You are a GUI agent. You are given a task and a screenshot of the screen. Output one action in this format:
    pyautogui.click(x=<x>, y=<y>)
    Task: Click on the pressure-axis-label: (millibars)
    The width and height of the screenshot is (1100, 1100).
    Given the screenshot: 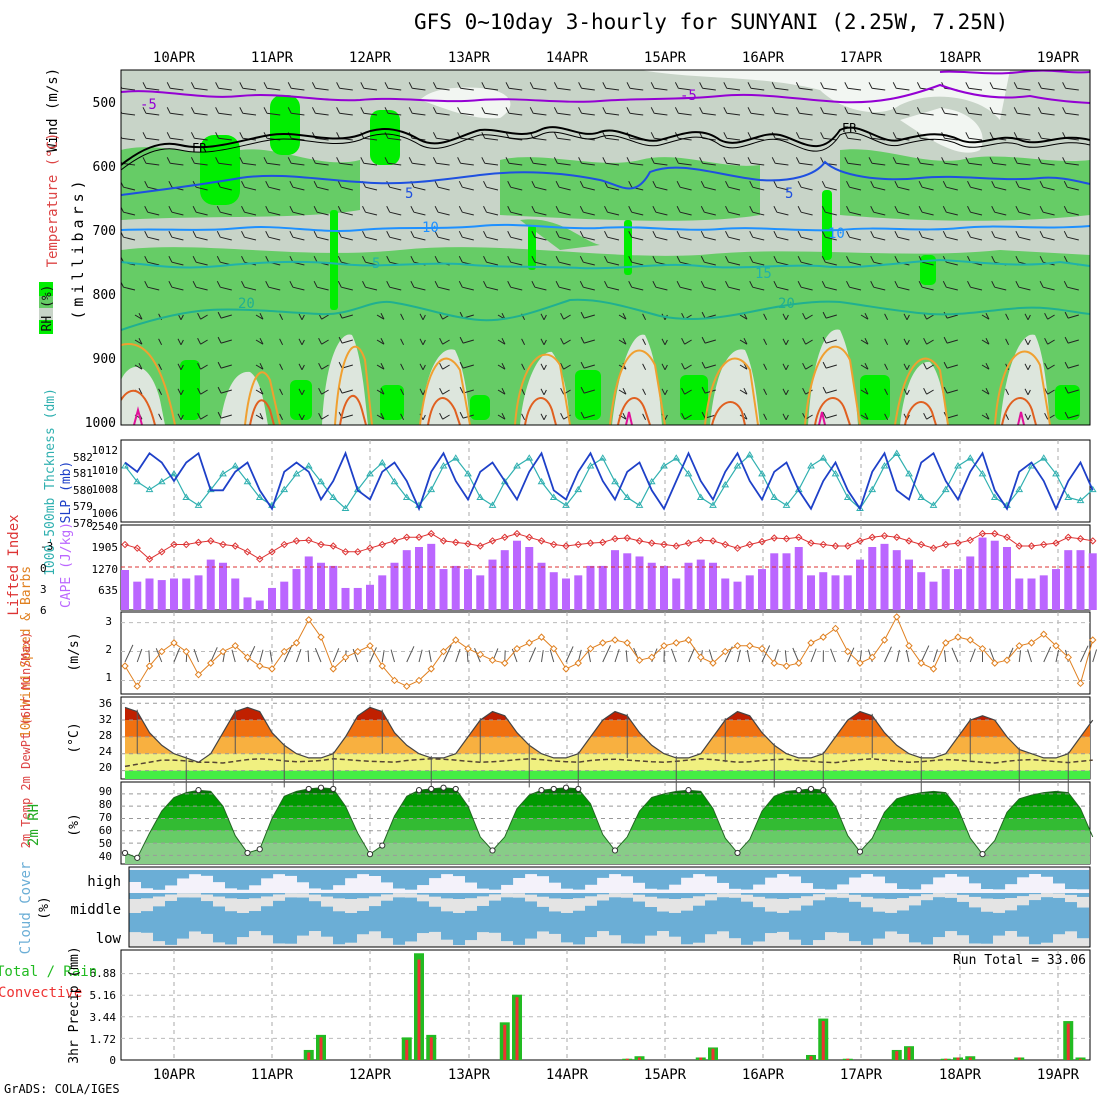 What is the action you would take?
    pyautogui.click(x=78, y=247)
    